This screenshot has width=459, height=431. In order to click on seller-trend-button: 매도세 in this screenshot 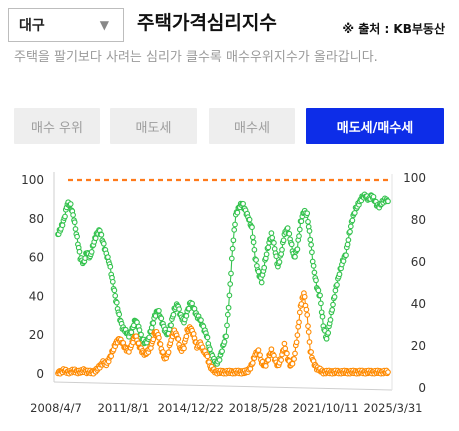, I will do `click(153, 126)`.